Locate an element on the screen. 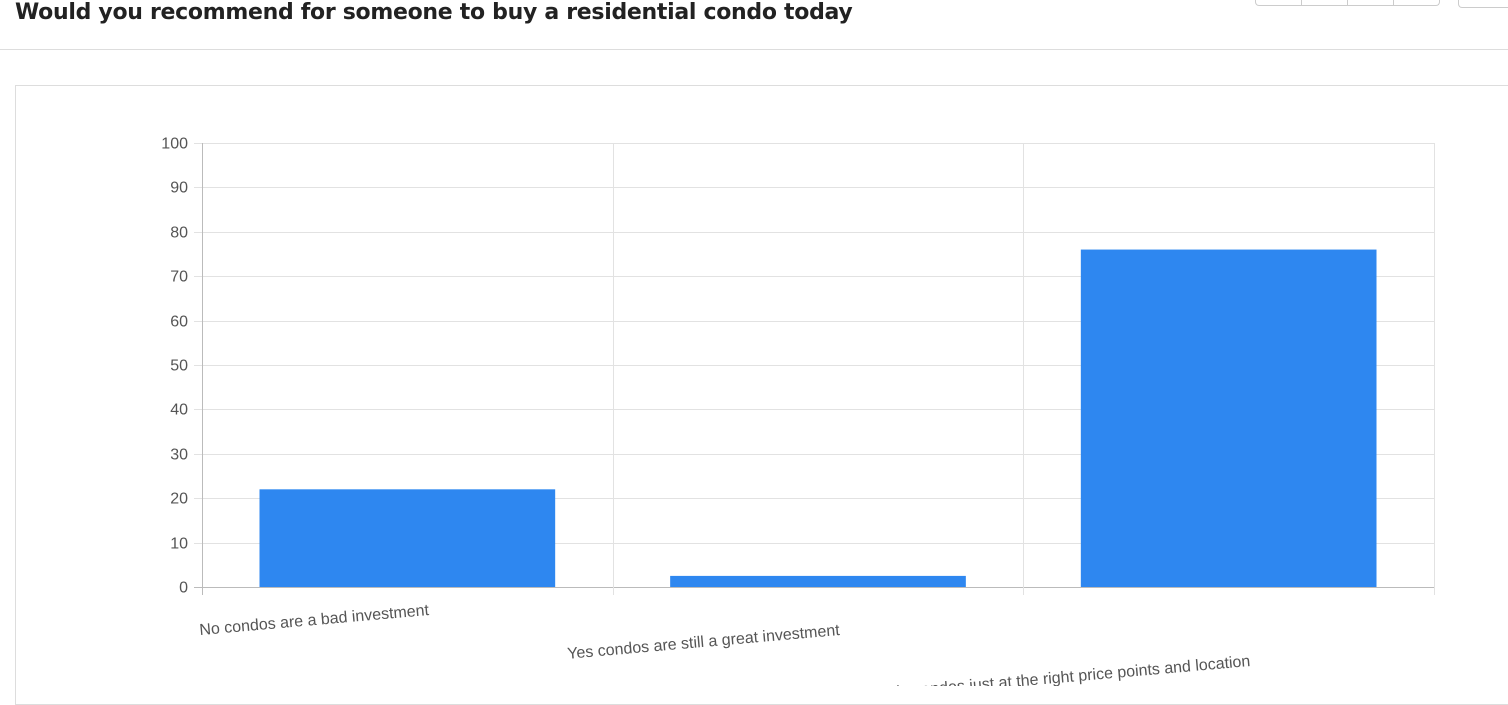  y-axis: 0 10 20 30 40 50 60 70 80 90 100 is located at coordinates (174, 366).